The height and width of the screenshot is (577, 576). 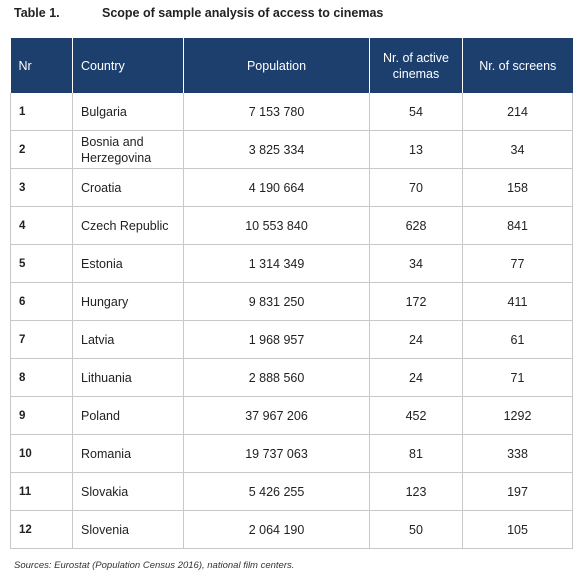 What do you see at coordinates (517, 491) in the screenshot?
I see `cell-screens: 197` at bounding box center [517, 491].